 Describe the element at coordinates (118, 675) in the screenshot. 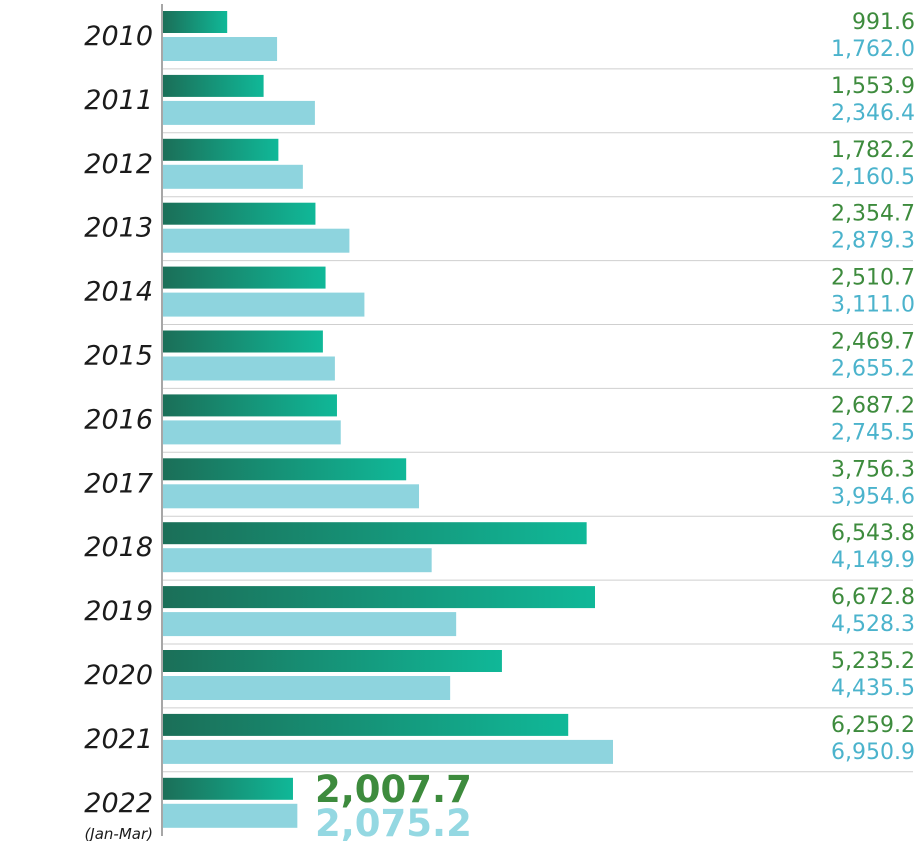

I see `year-label-2020: 2020` at that location.